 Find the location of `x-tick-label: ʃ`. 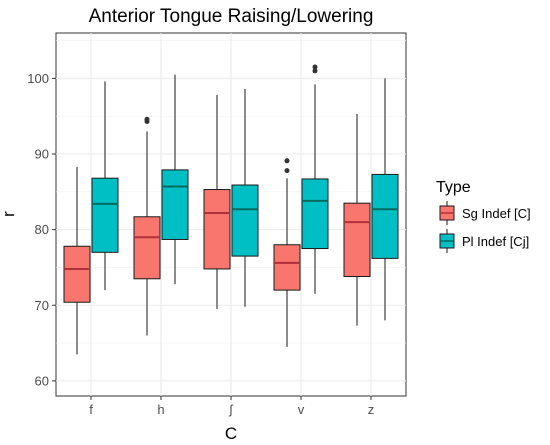

x-tick-label: ʃ is located at coordinates (231, 409).